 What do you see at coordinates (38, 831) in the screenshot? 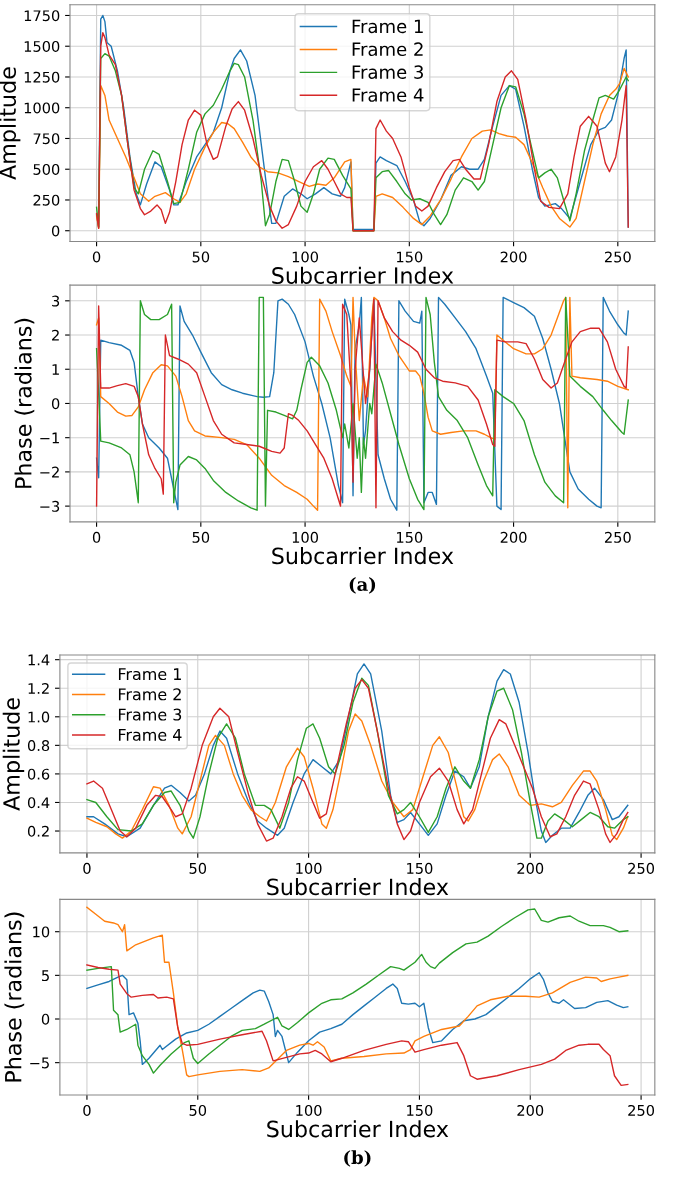
I see `y-tick-label: 0.2` at bounding box center [38, 831].